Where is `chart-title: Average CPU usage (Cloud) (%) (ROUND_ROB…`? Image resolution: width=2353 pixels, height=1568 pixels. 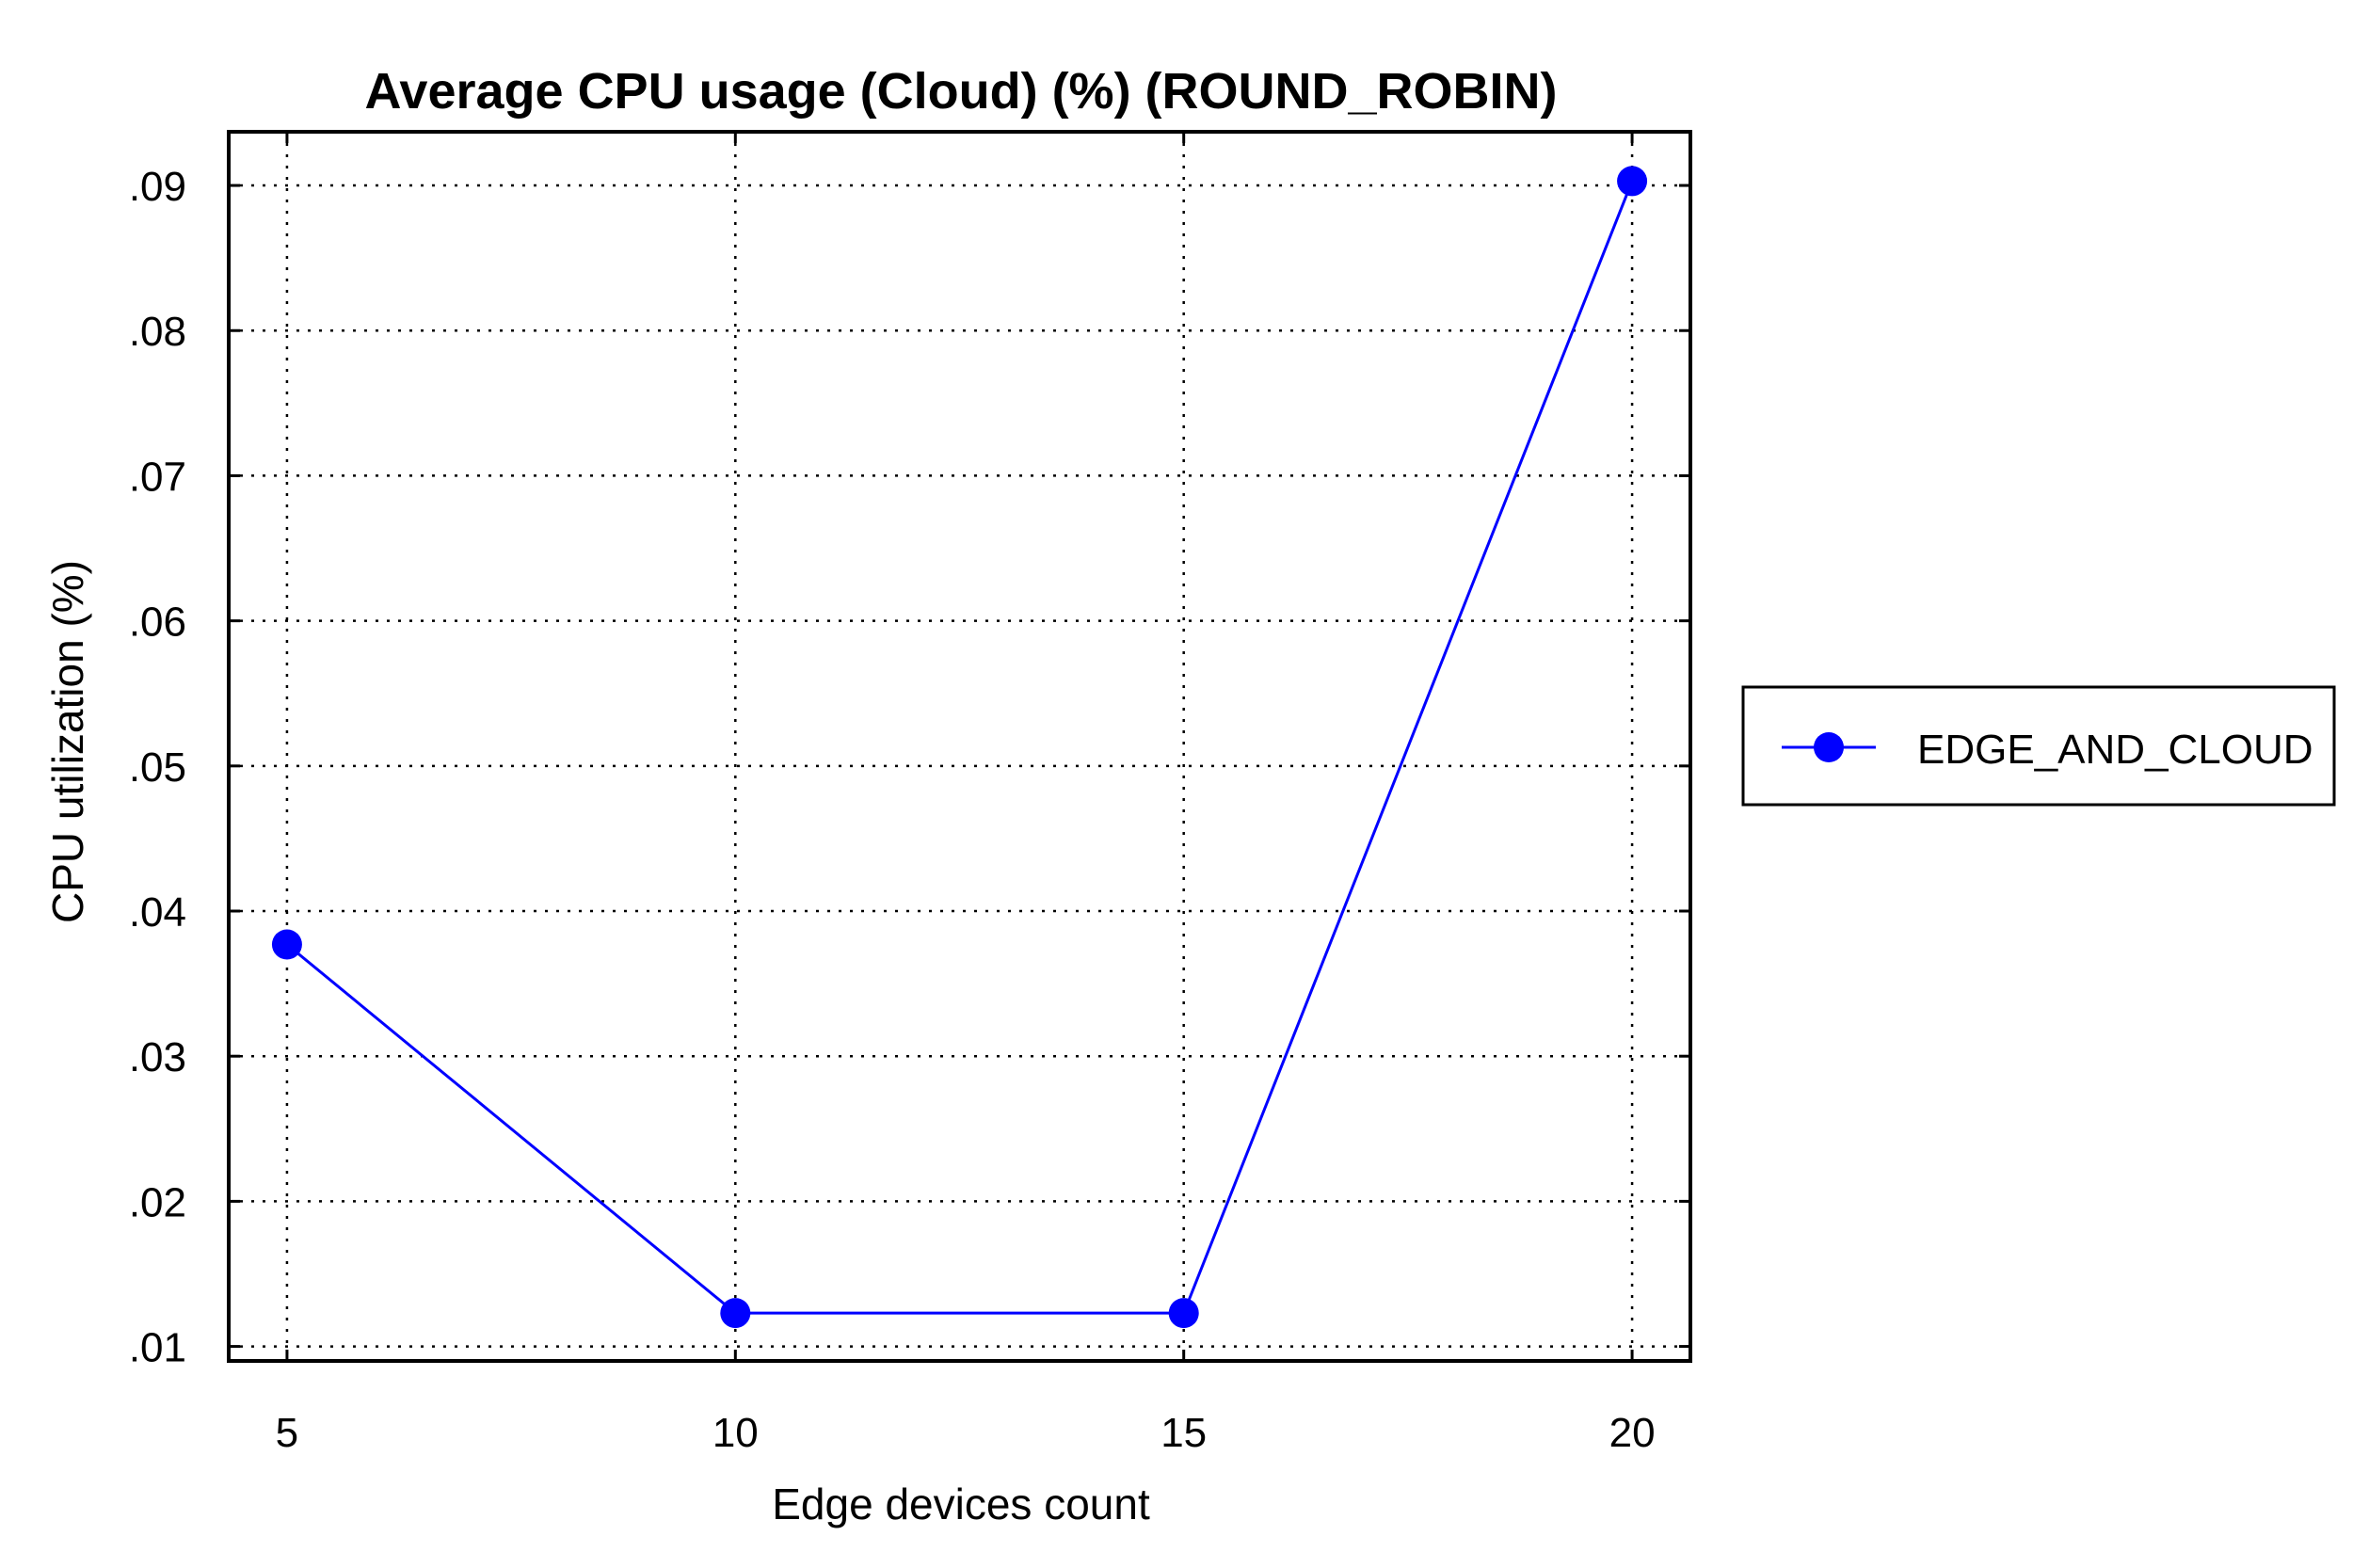
chart-title: Average CPU usage (Cloud) (%) (ROUND_ROB… is located at coordinates (960, 91).